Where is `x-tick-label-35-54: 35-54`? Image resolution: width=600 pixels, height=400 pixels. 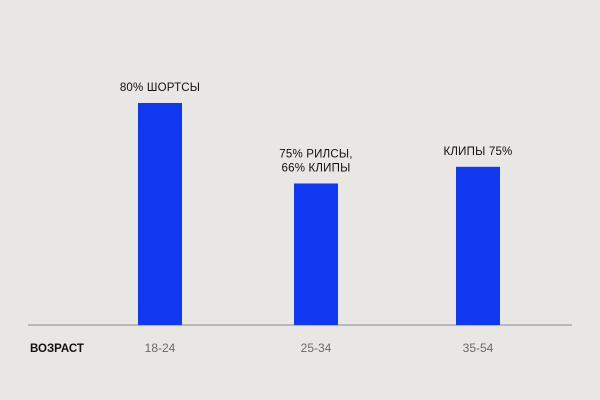
x-tick-label-35-54: 35-54 is located at coordinates (478, 348).